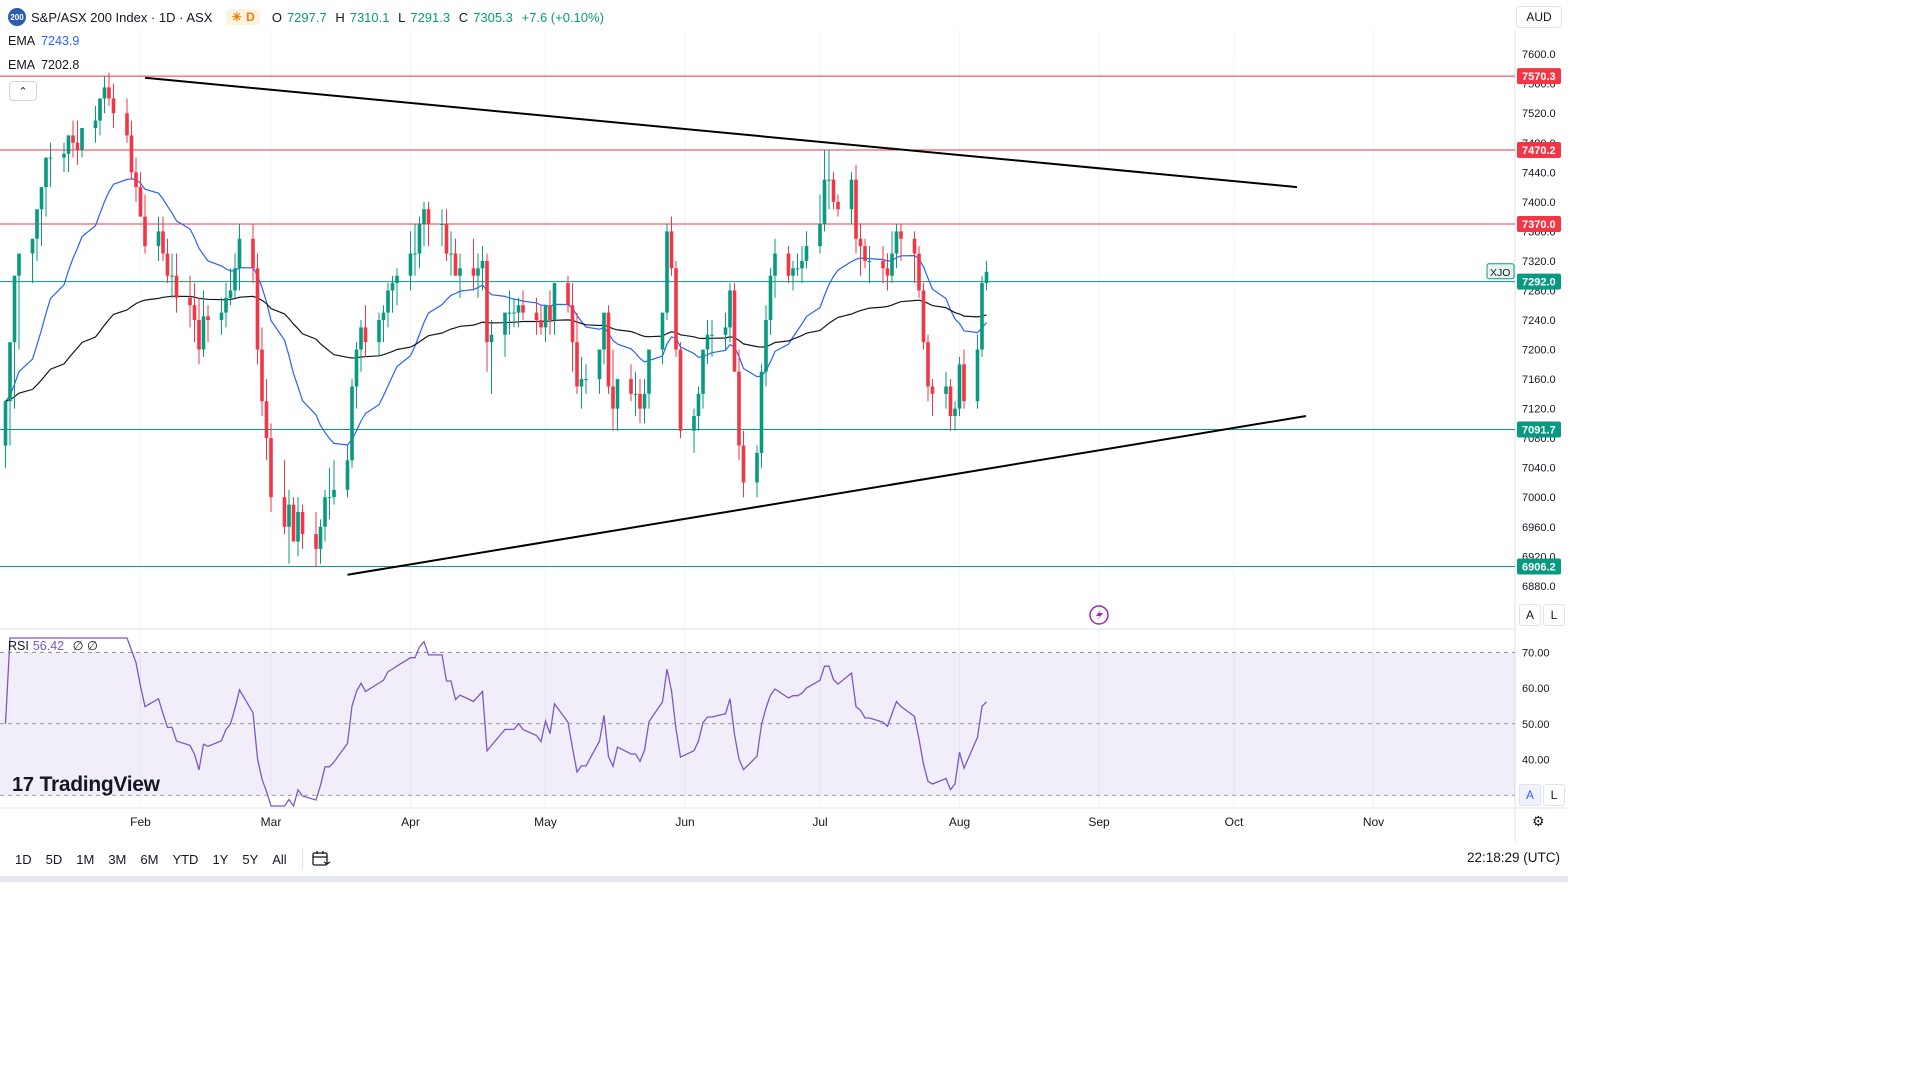 This screenshot has height=1080, width=1920. What do you see at coordinates (250, 17) in the screenshot?
I see `interval-badge: D` at bounding box center [250, 17].